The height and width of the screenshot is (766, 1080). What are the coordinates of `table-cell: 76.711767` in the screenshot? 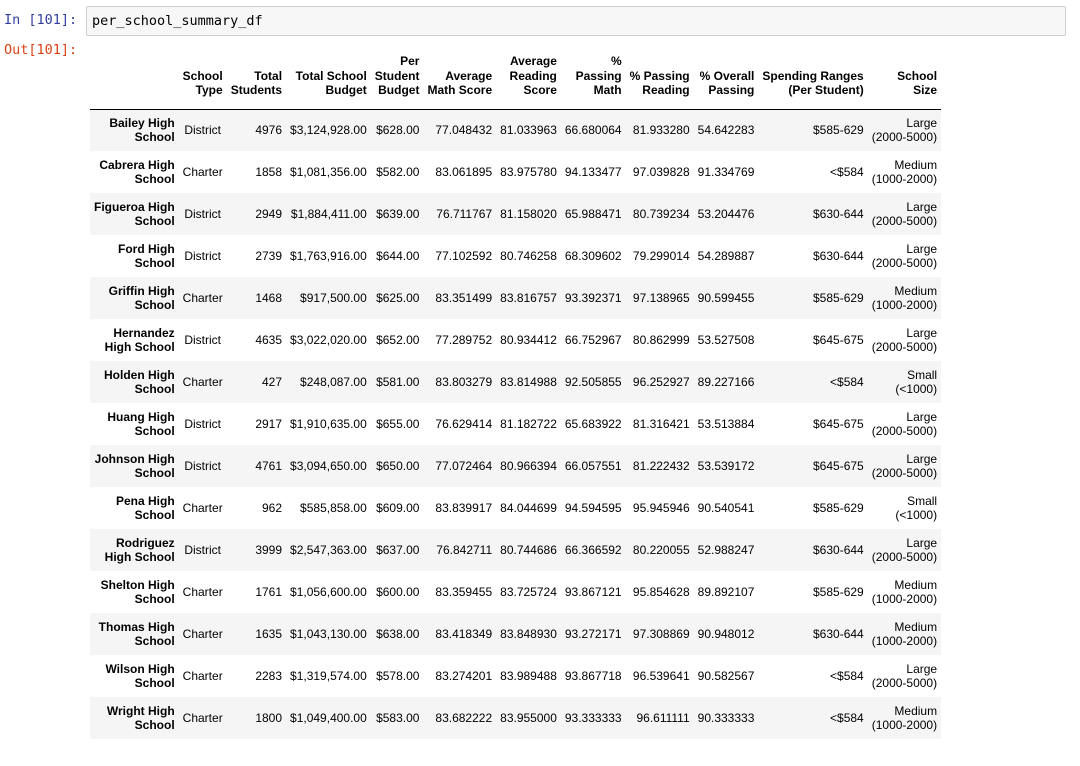 It's located at (464, 213).